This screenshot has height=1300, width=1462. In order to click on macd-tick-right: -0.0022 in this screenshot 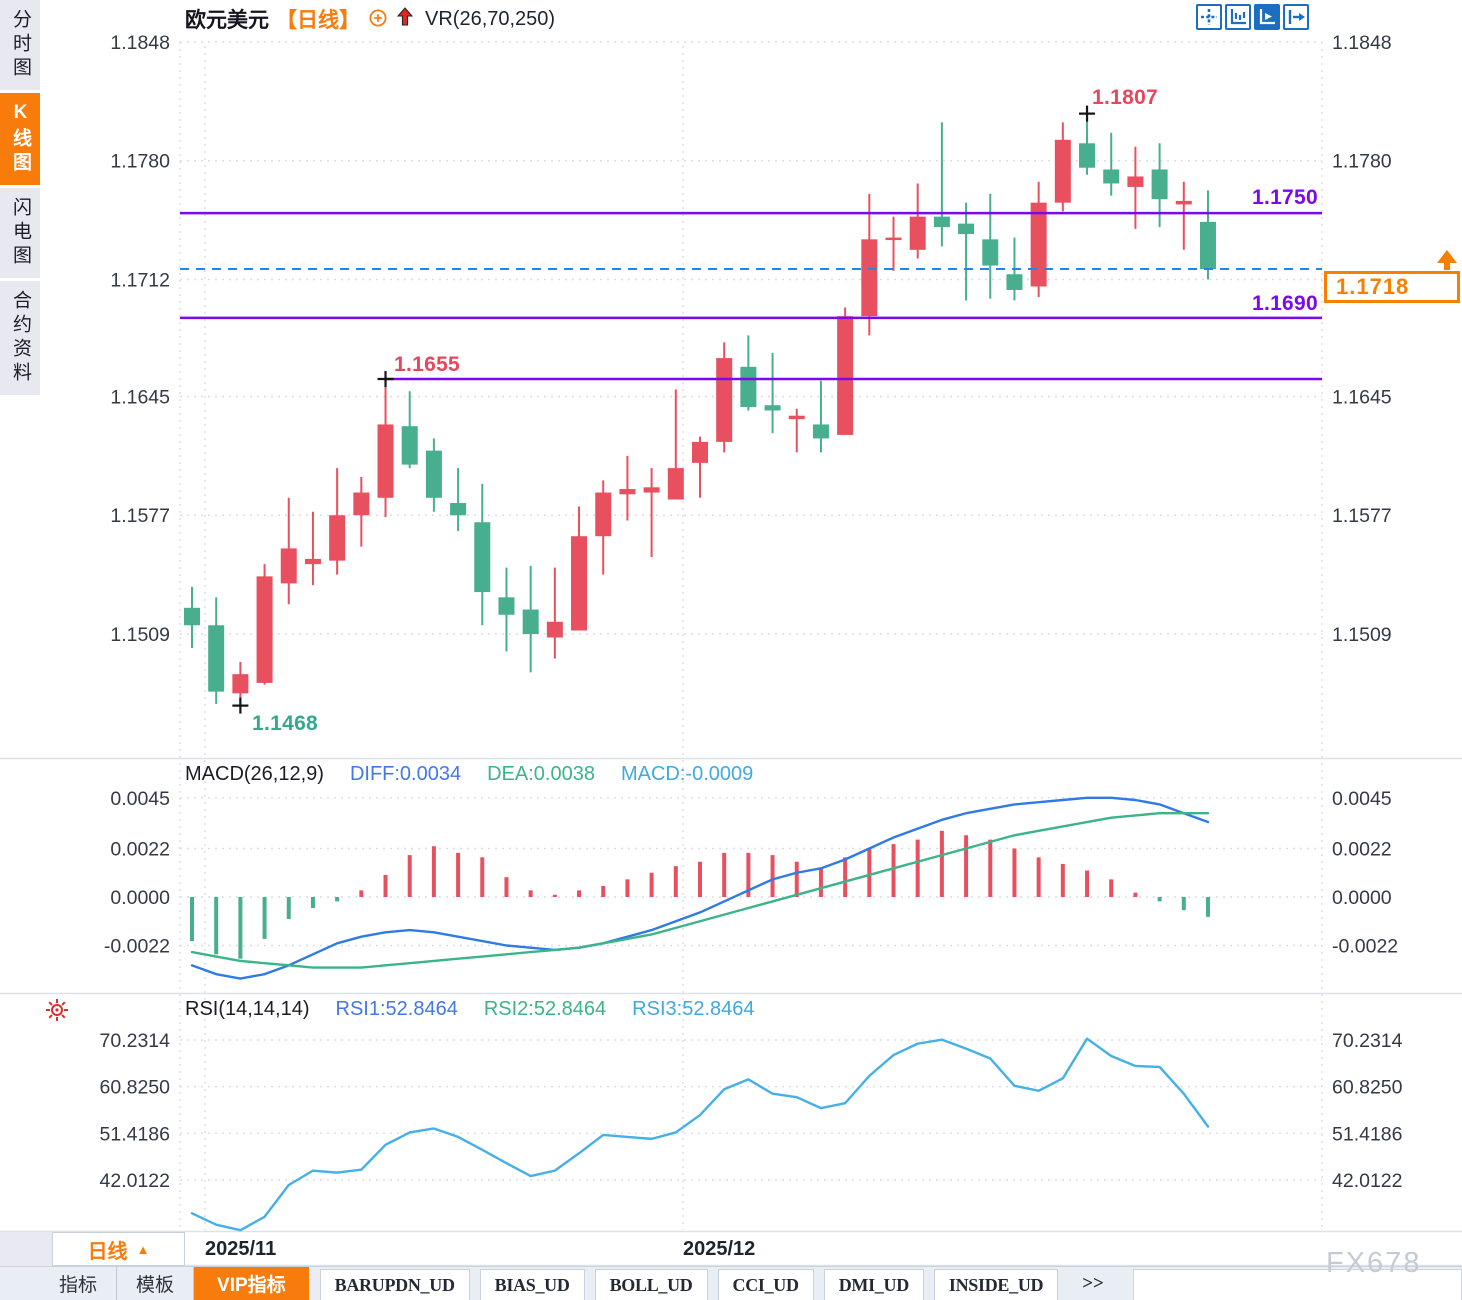, I will do `click(1365, 946)`.